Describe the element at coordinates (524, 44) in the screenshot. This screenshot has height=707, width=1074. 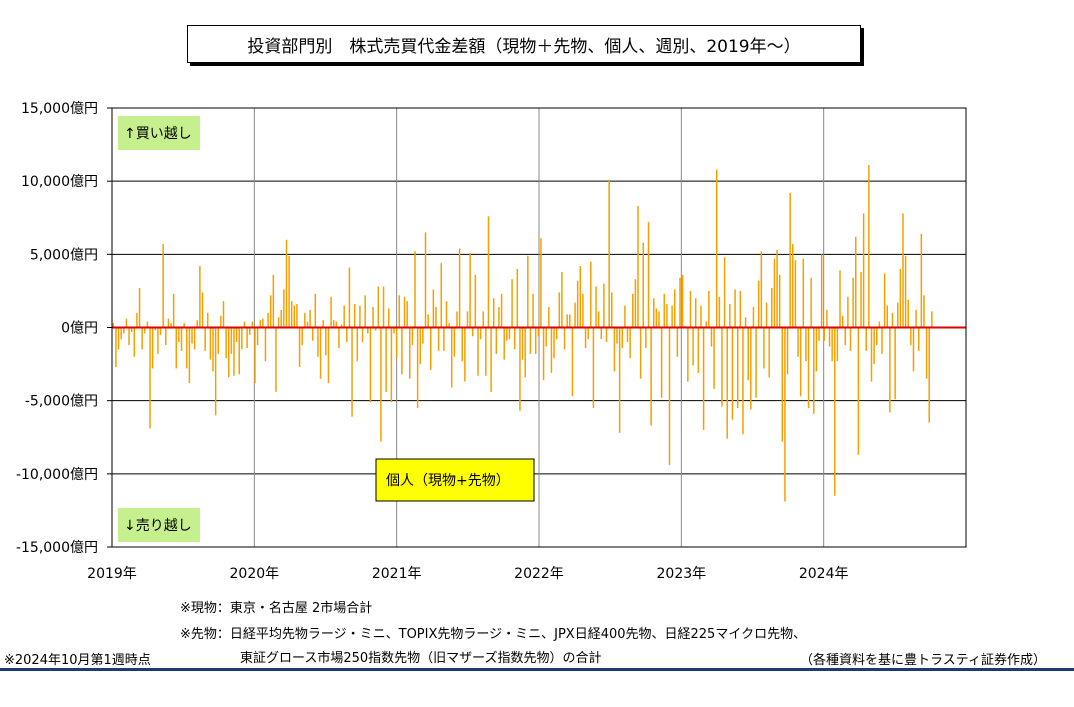
I see `chart-title: 投資部門別 株式売買代金差額（現物＋先物、個人、週別、2019年～）` at that location.